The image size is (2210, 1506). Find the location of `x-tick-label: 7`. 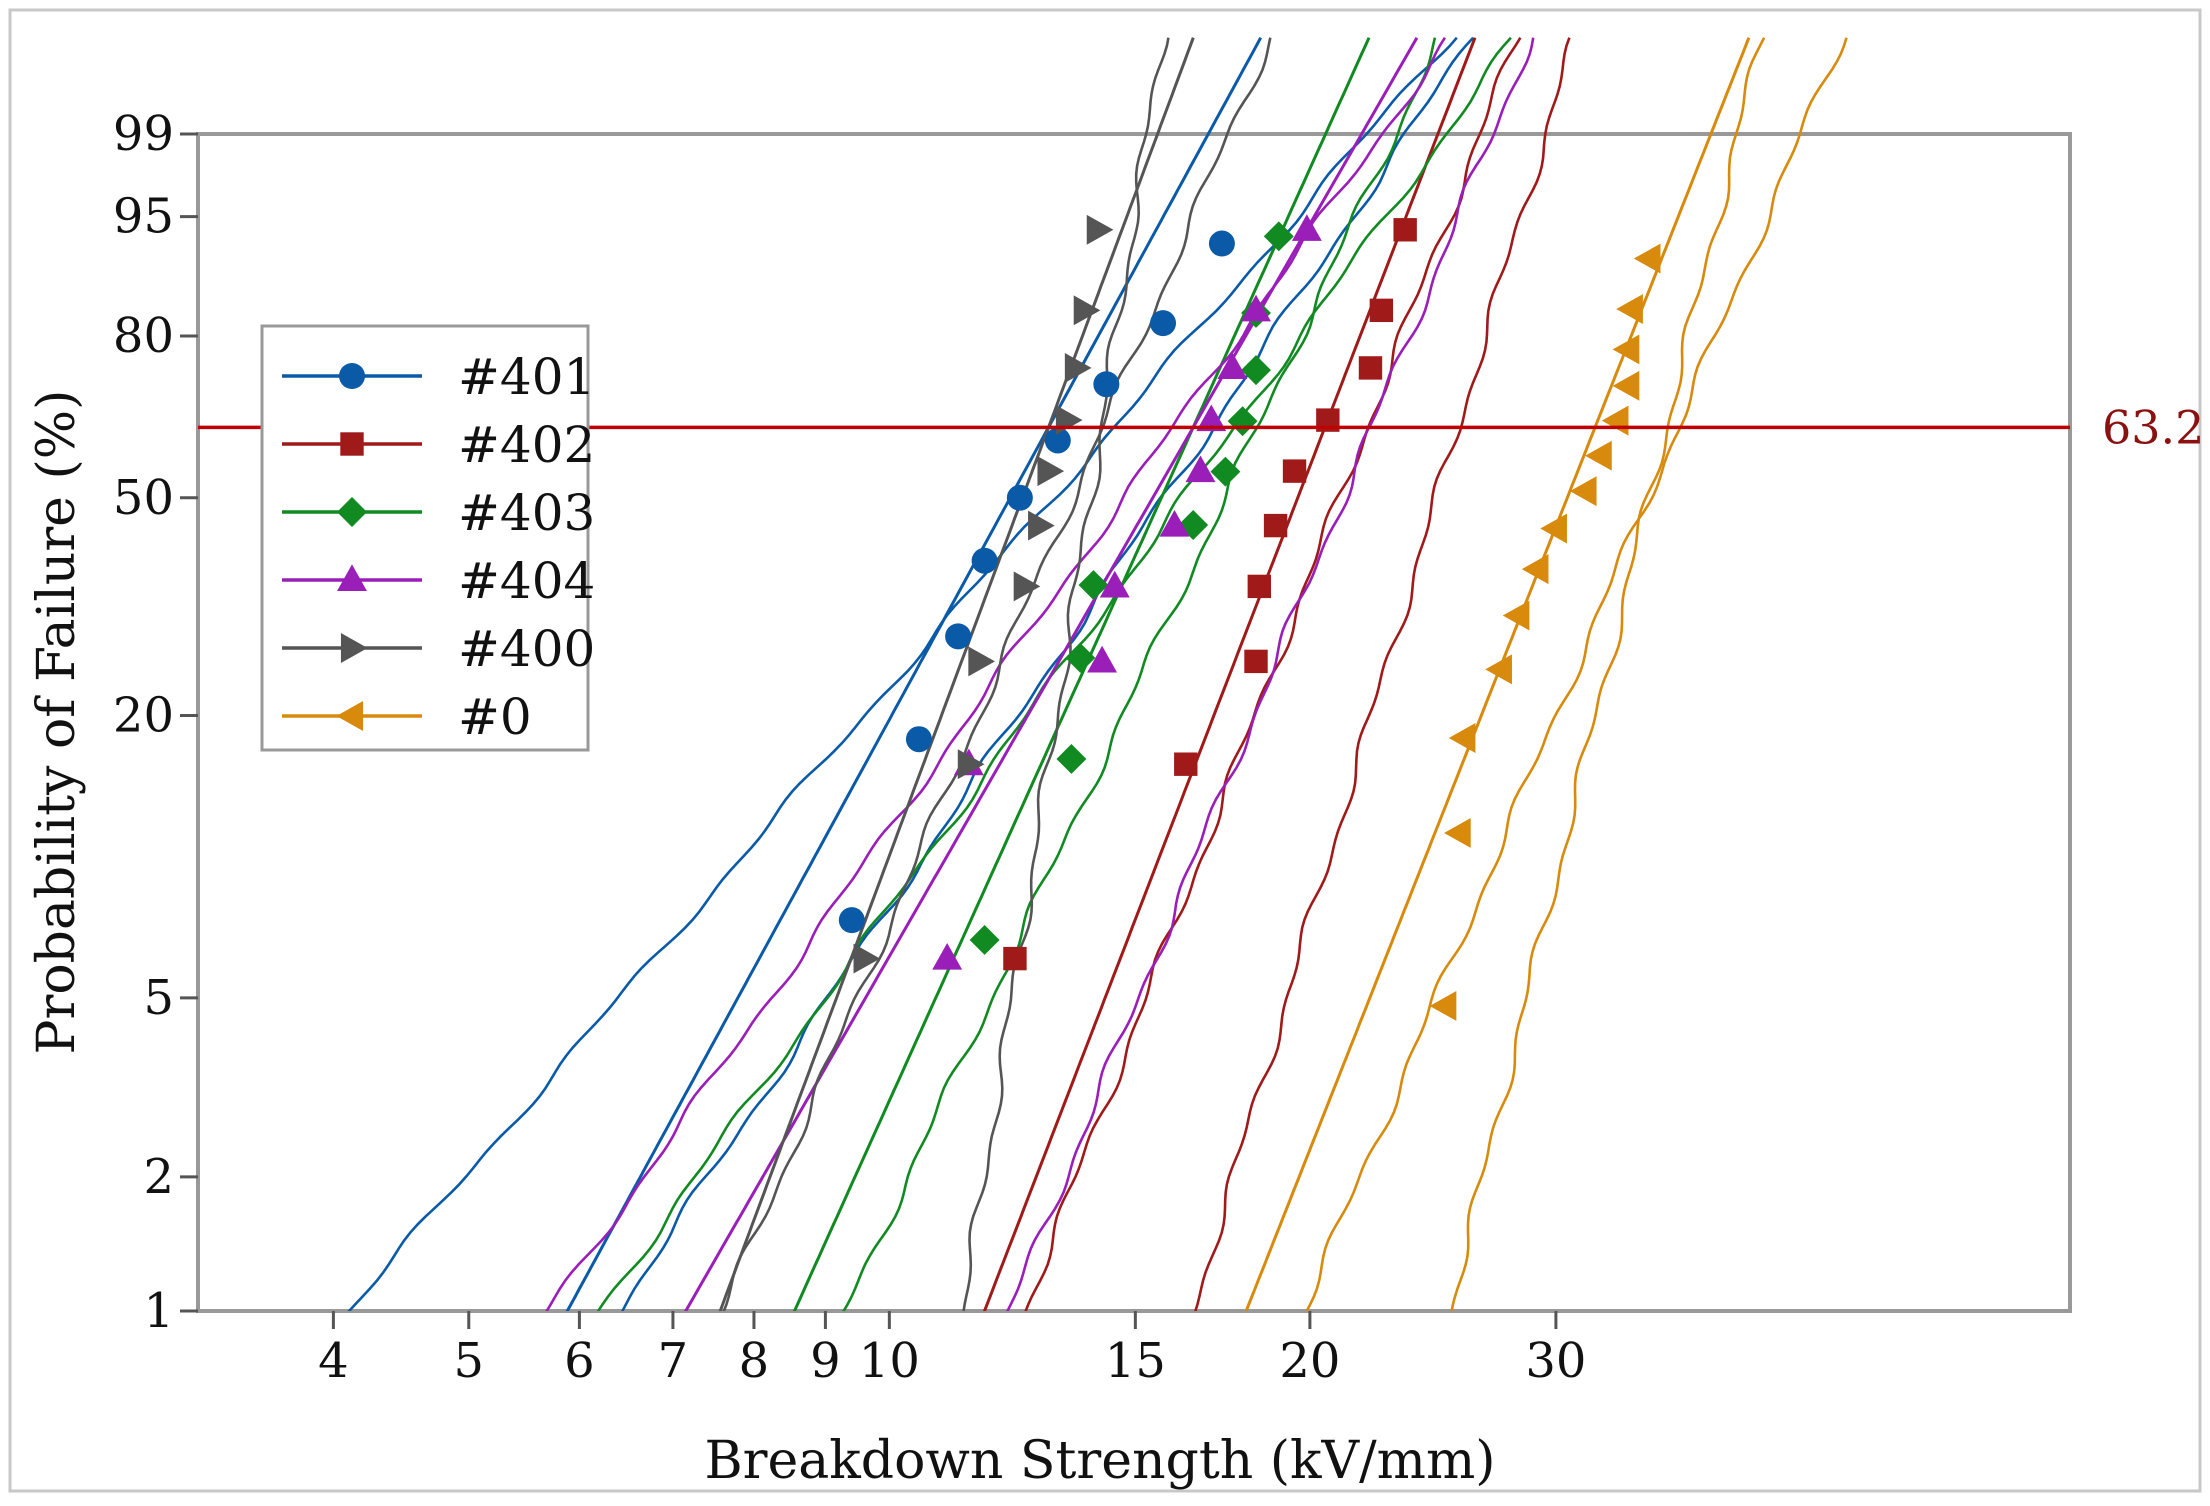

x-tick-label: 7 is located at coordinates (673, 1361).